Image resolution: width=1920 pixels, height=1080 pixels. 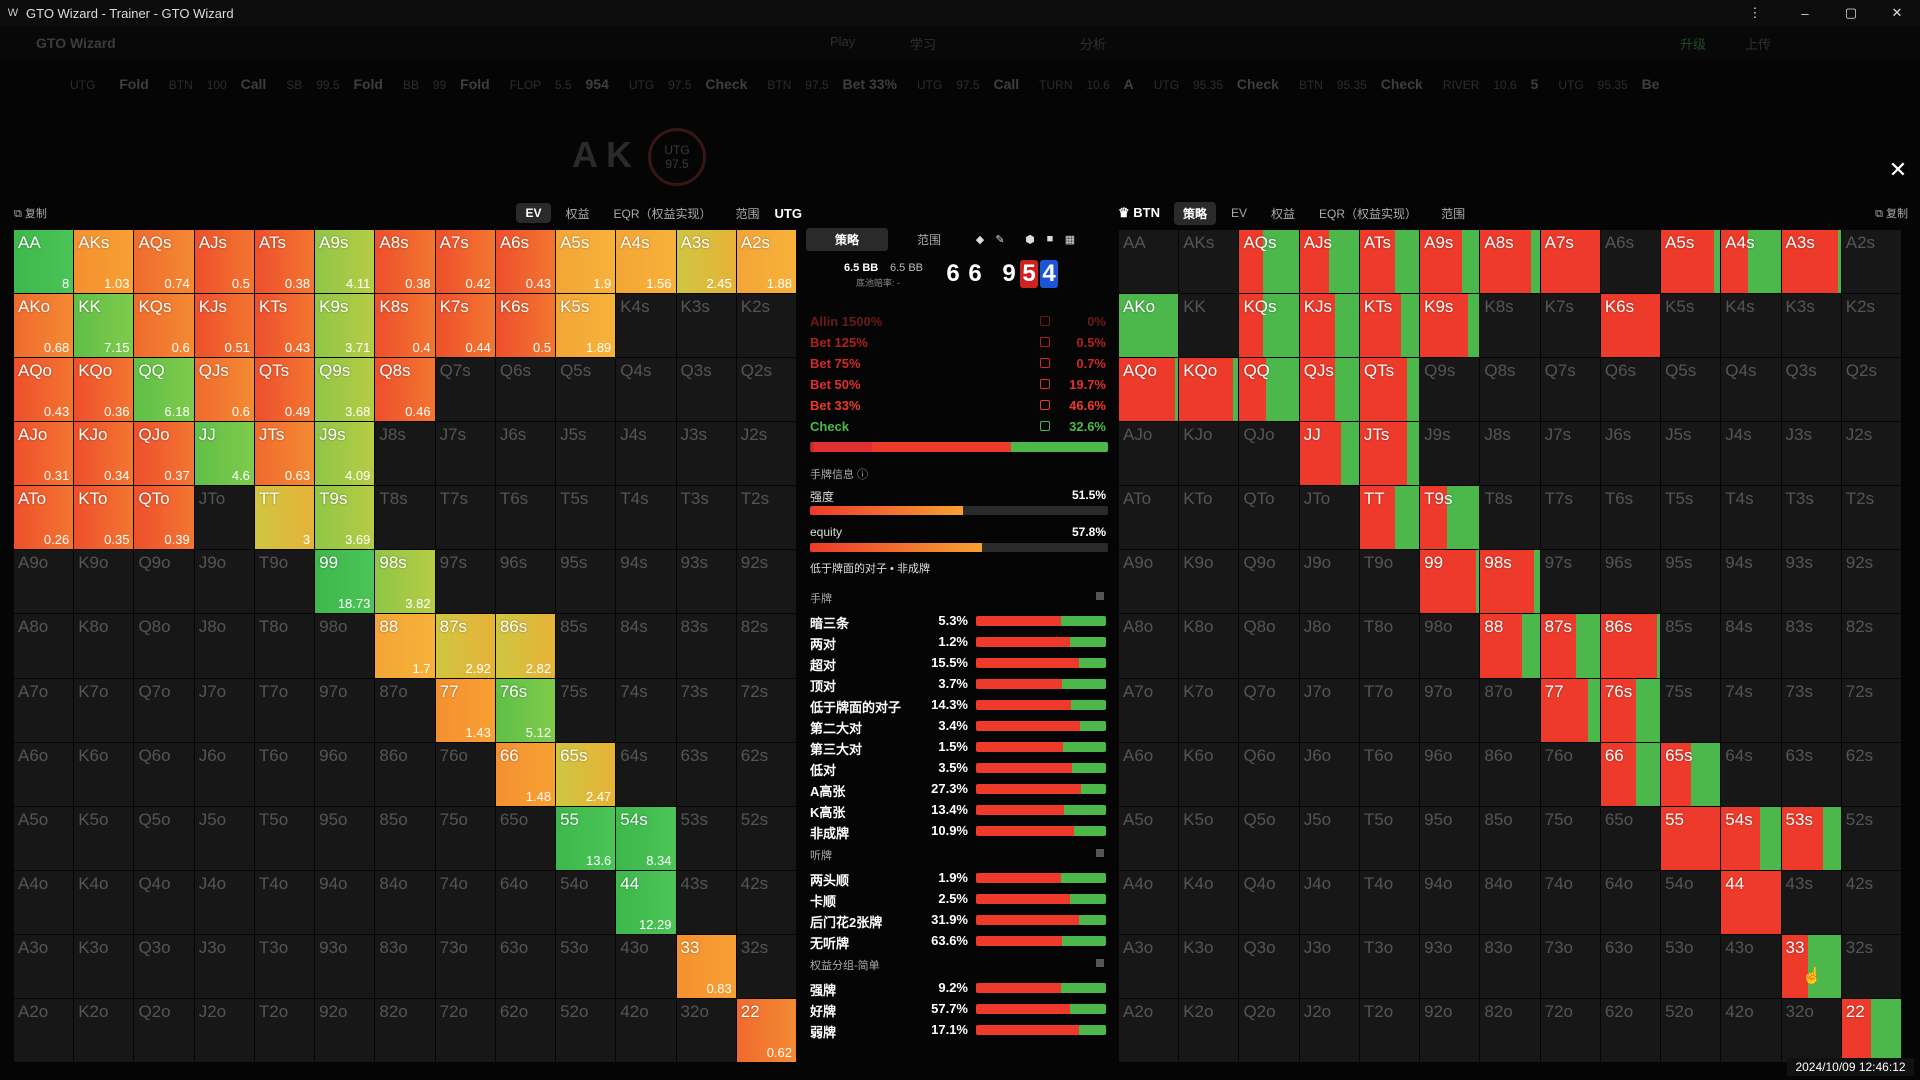 I want to click on tab-mid-strategy: 策略, so click(x=847, y=239).